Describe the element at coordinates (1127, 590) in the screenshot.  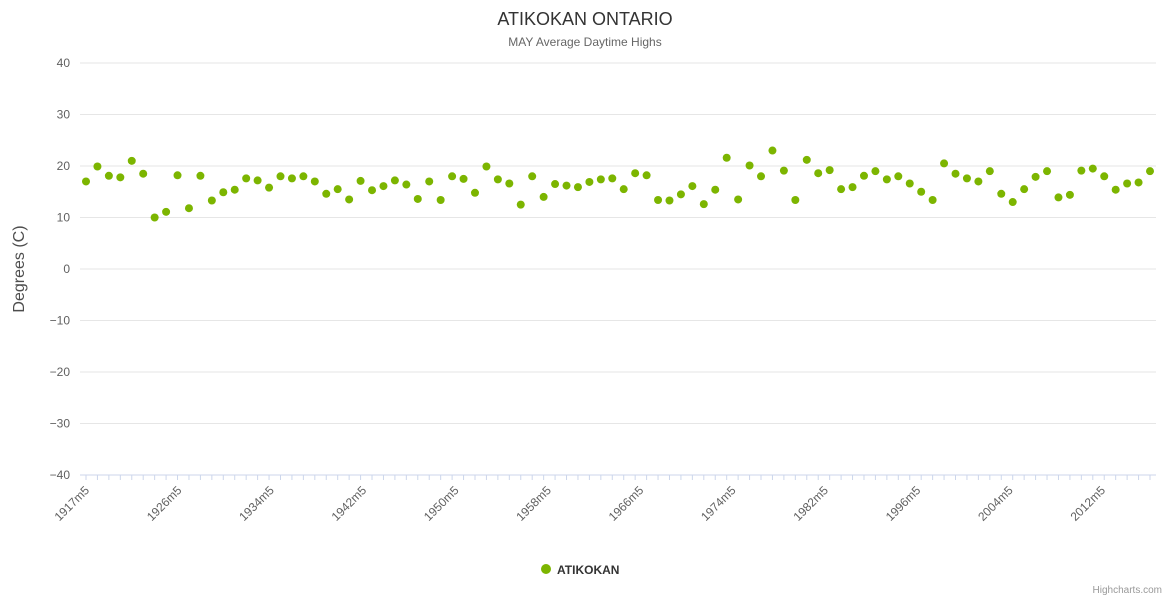
I see `credits-link: Highcharts.com` at that location.